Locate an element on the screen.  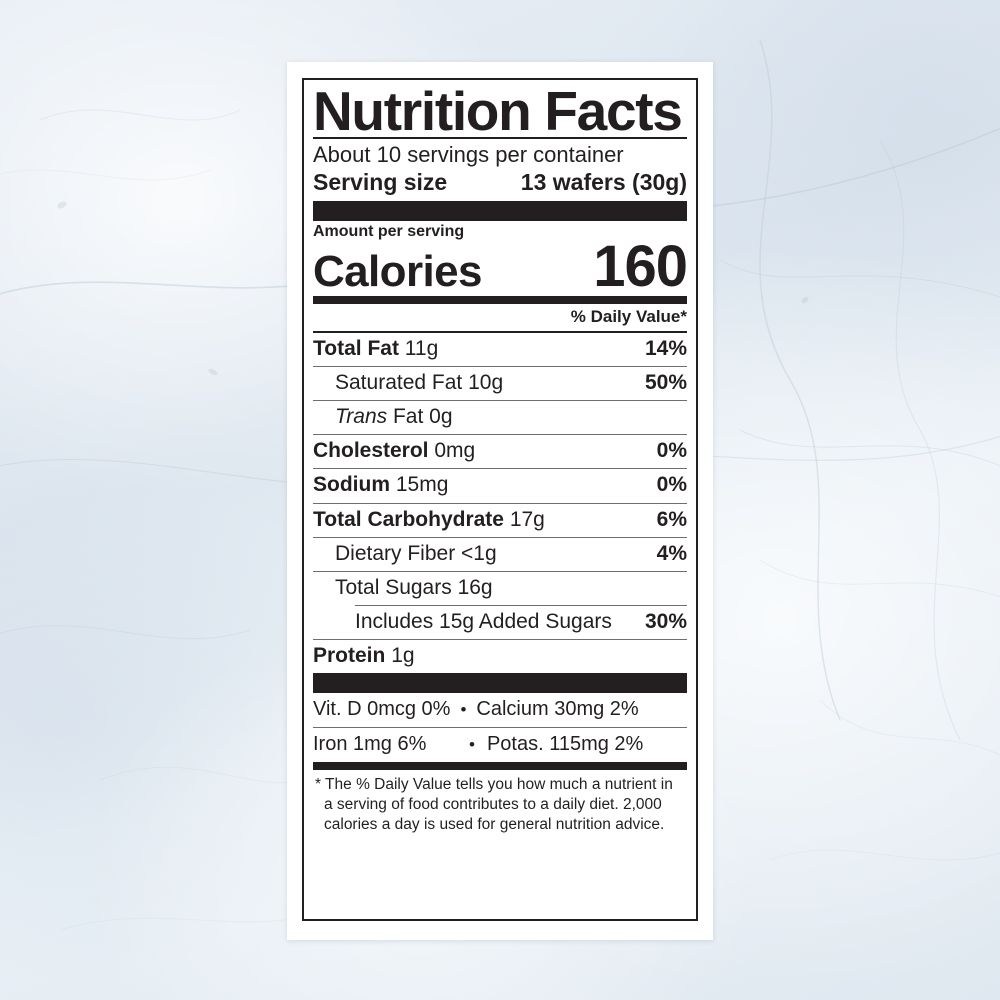
page-title: Nutrition Facts is located at coordinates (498, 111).